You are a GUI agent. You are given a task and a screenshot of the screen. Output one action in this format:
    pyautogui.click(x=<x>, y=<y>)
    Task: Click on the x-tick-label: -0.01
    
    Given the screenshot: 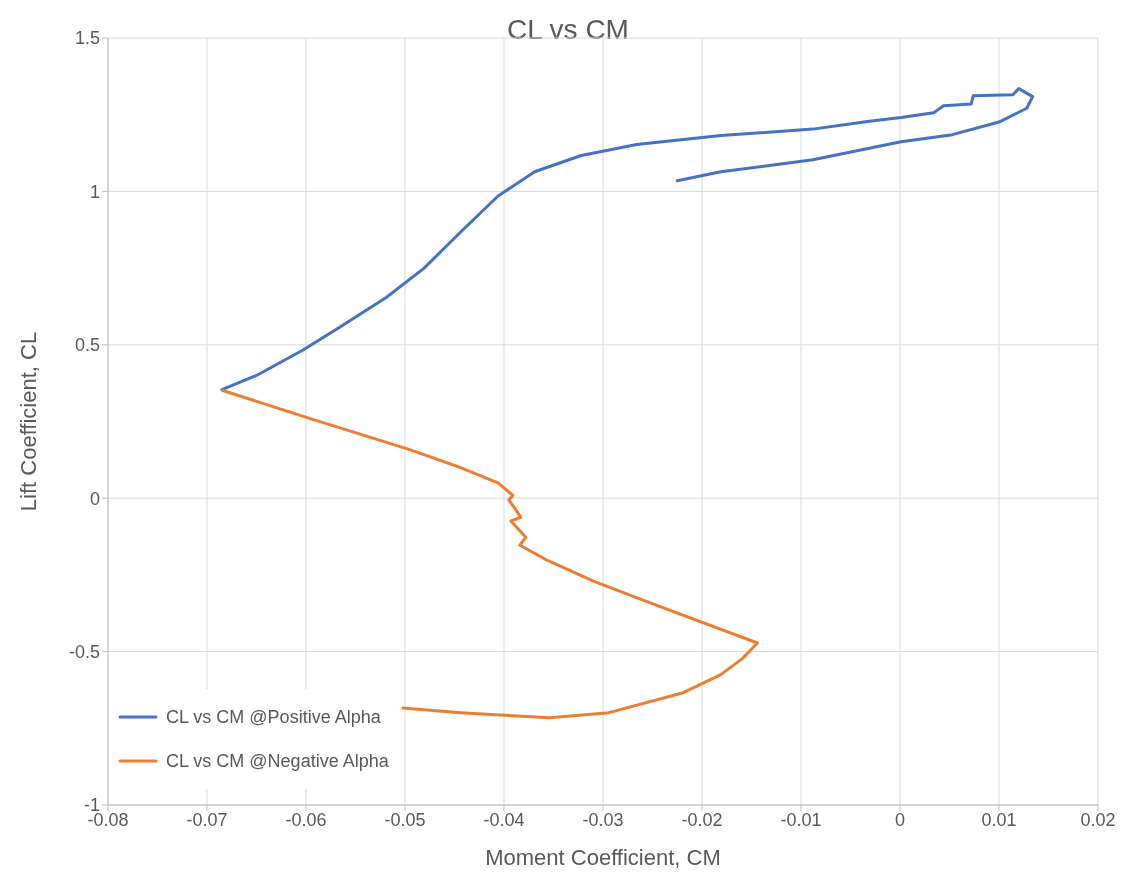 What is the action you would take?
    pyautogui.click(x=801, y=819)
    